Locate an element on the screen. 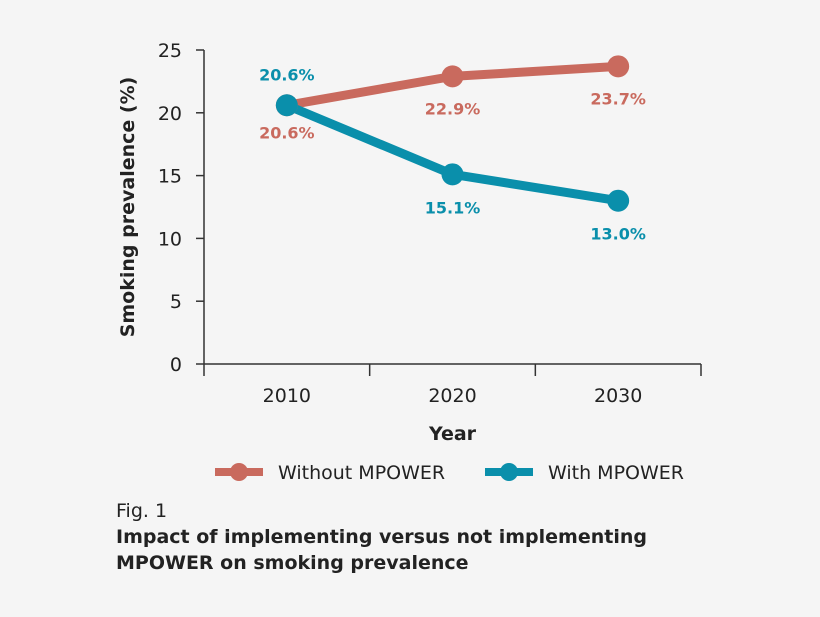  y-tick-label: 25 is located at coordinates (170, 51).